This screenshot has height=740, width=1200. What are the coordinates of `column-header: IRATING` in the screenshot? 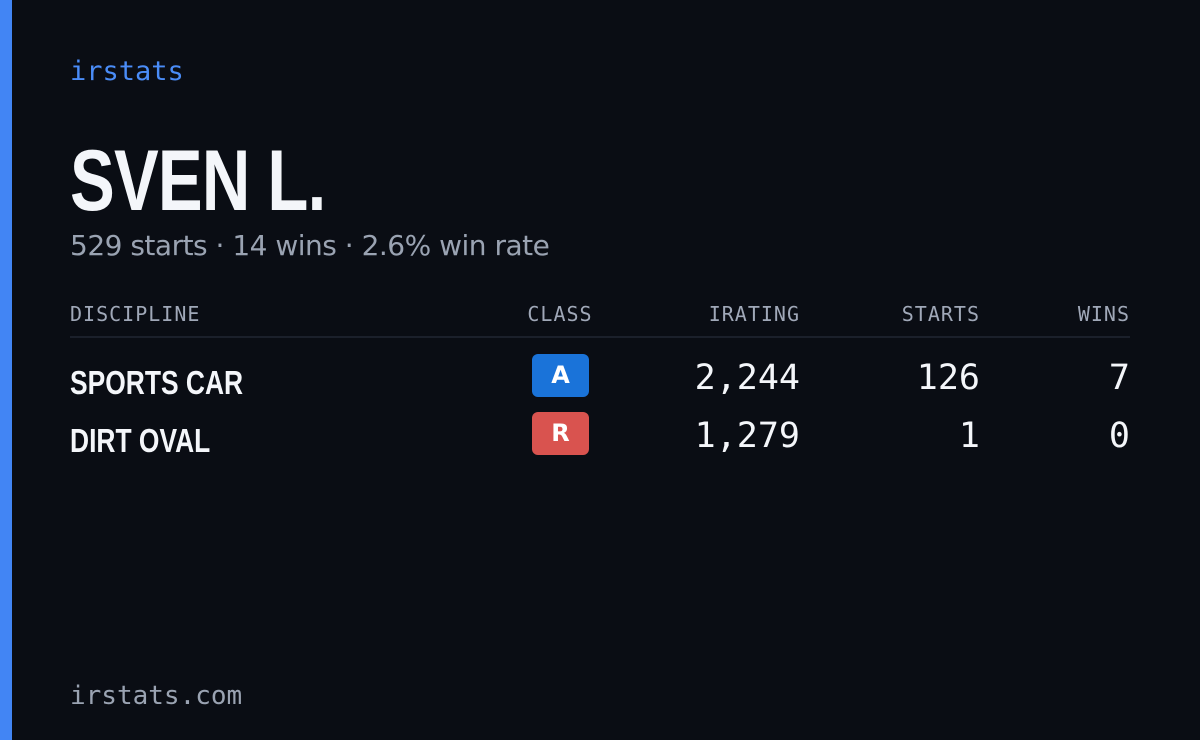 It's located at (754, 314).